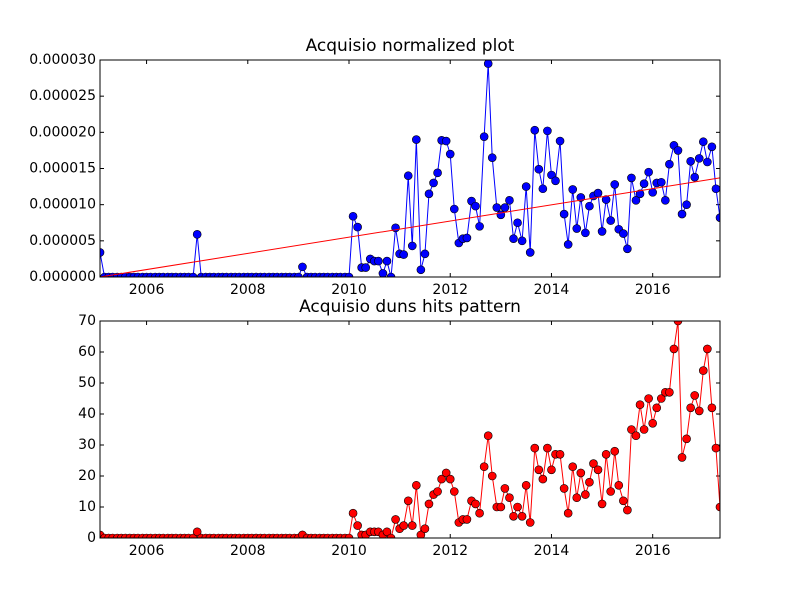 This screenshot has height=600, width=800. I want to click on y-tick-label: 0.000015, so click(62, 169).